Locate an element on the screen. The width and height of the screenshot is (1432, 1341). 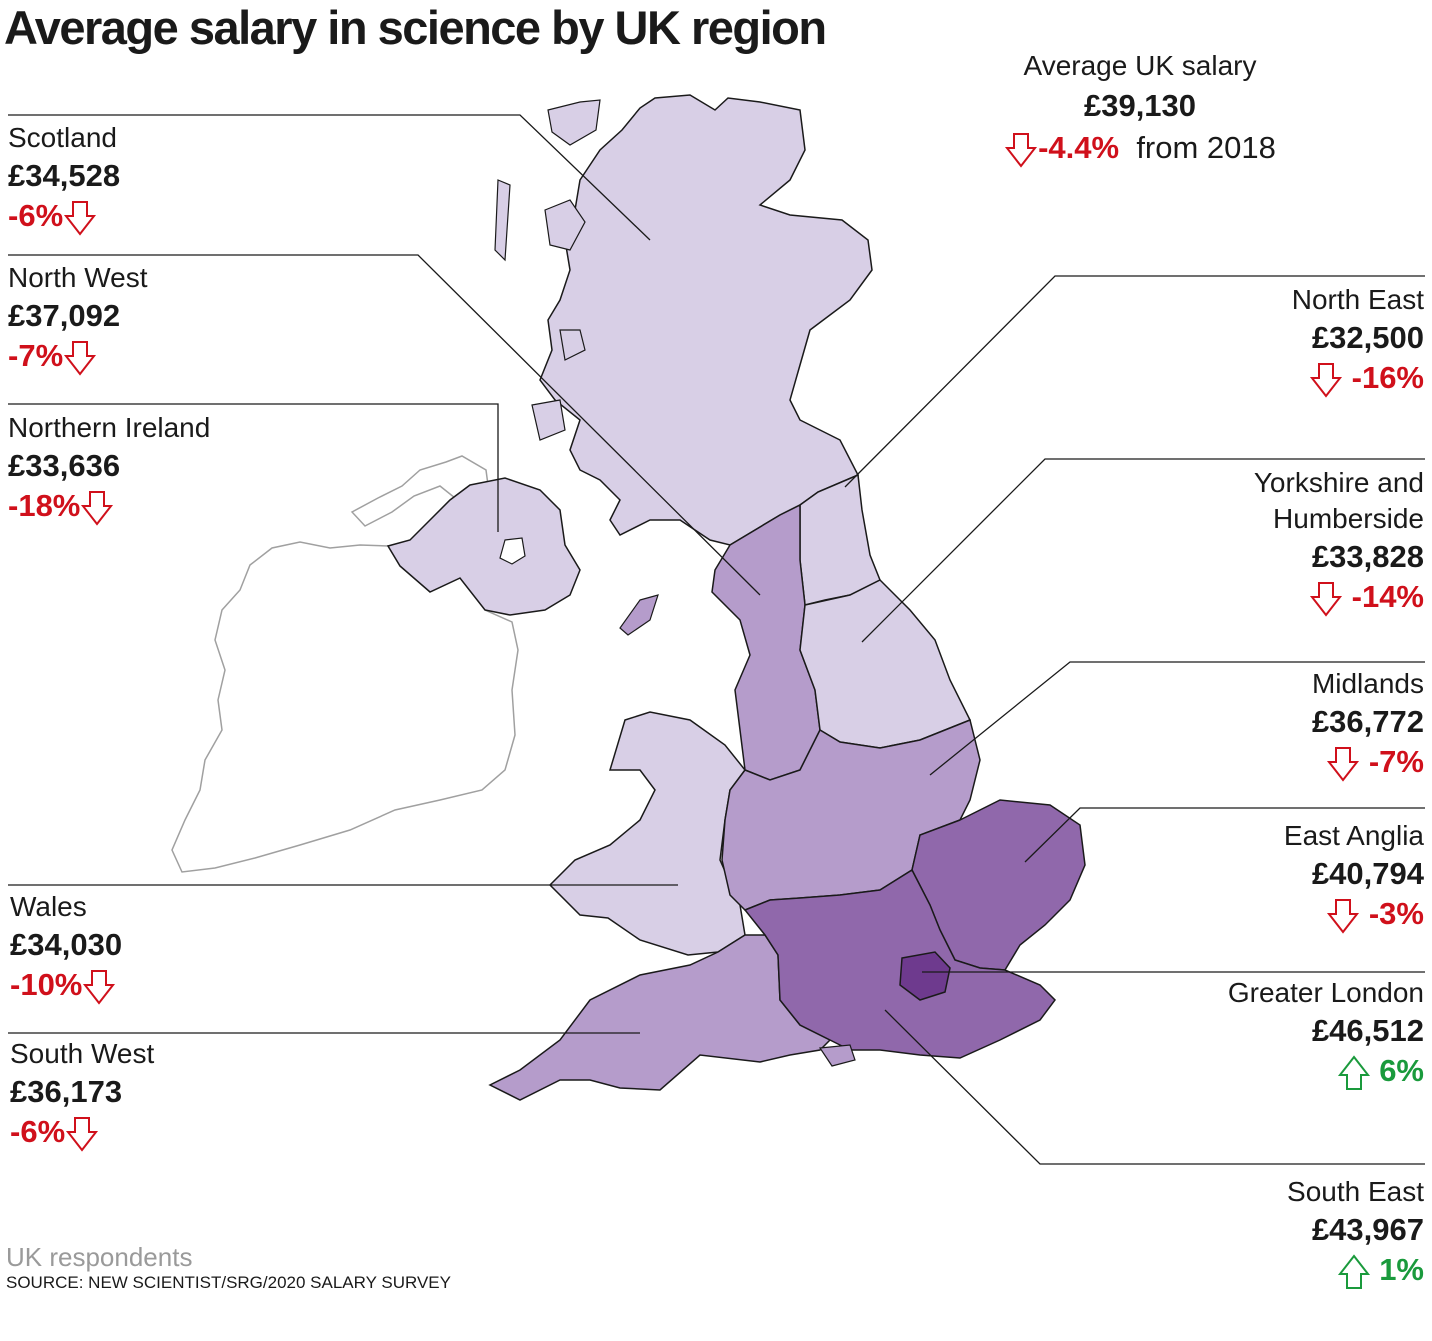
region-name: South West is located at coordinates (82, 1053).